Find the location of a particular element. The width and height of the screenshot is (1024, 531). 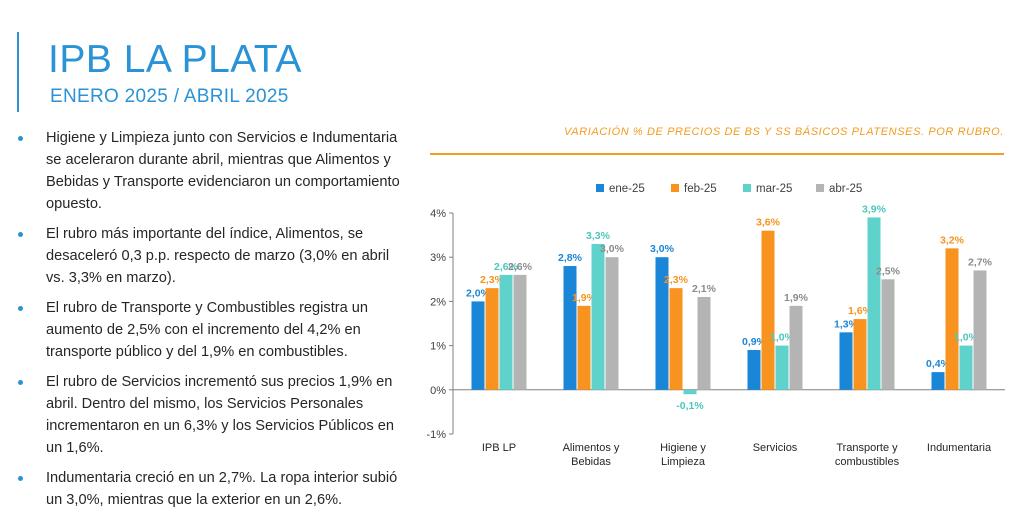

x-category-label: Indumentaria is located at coordinates (959, 448).